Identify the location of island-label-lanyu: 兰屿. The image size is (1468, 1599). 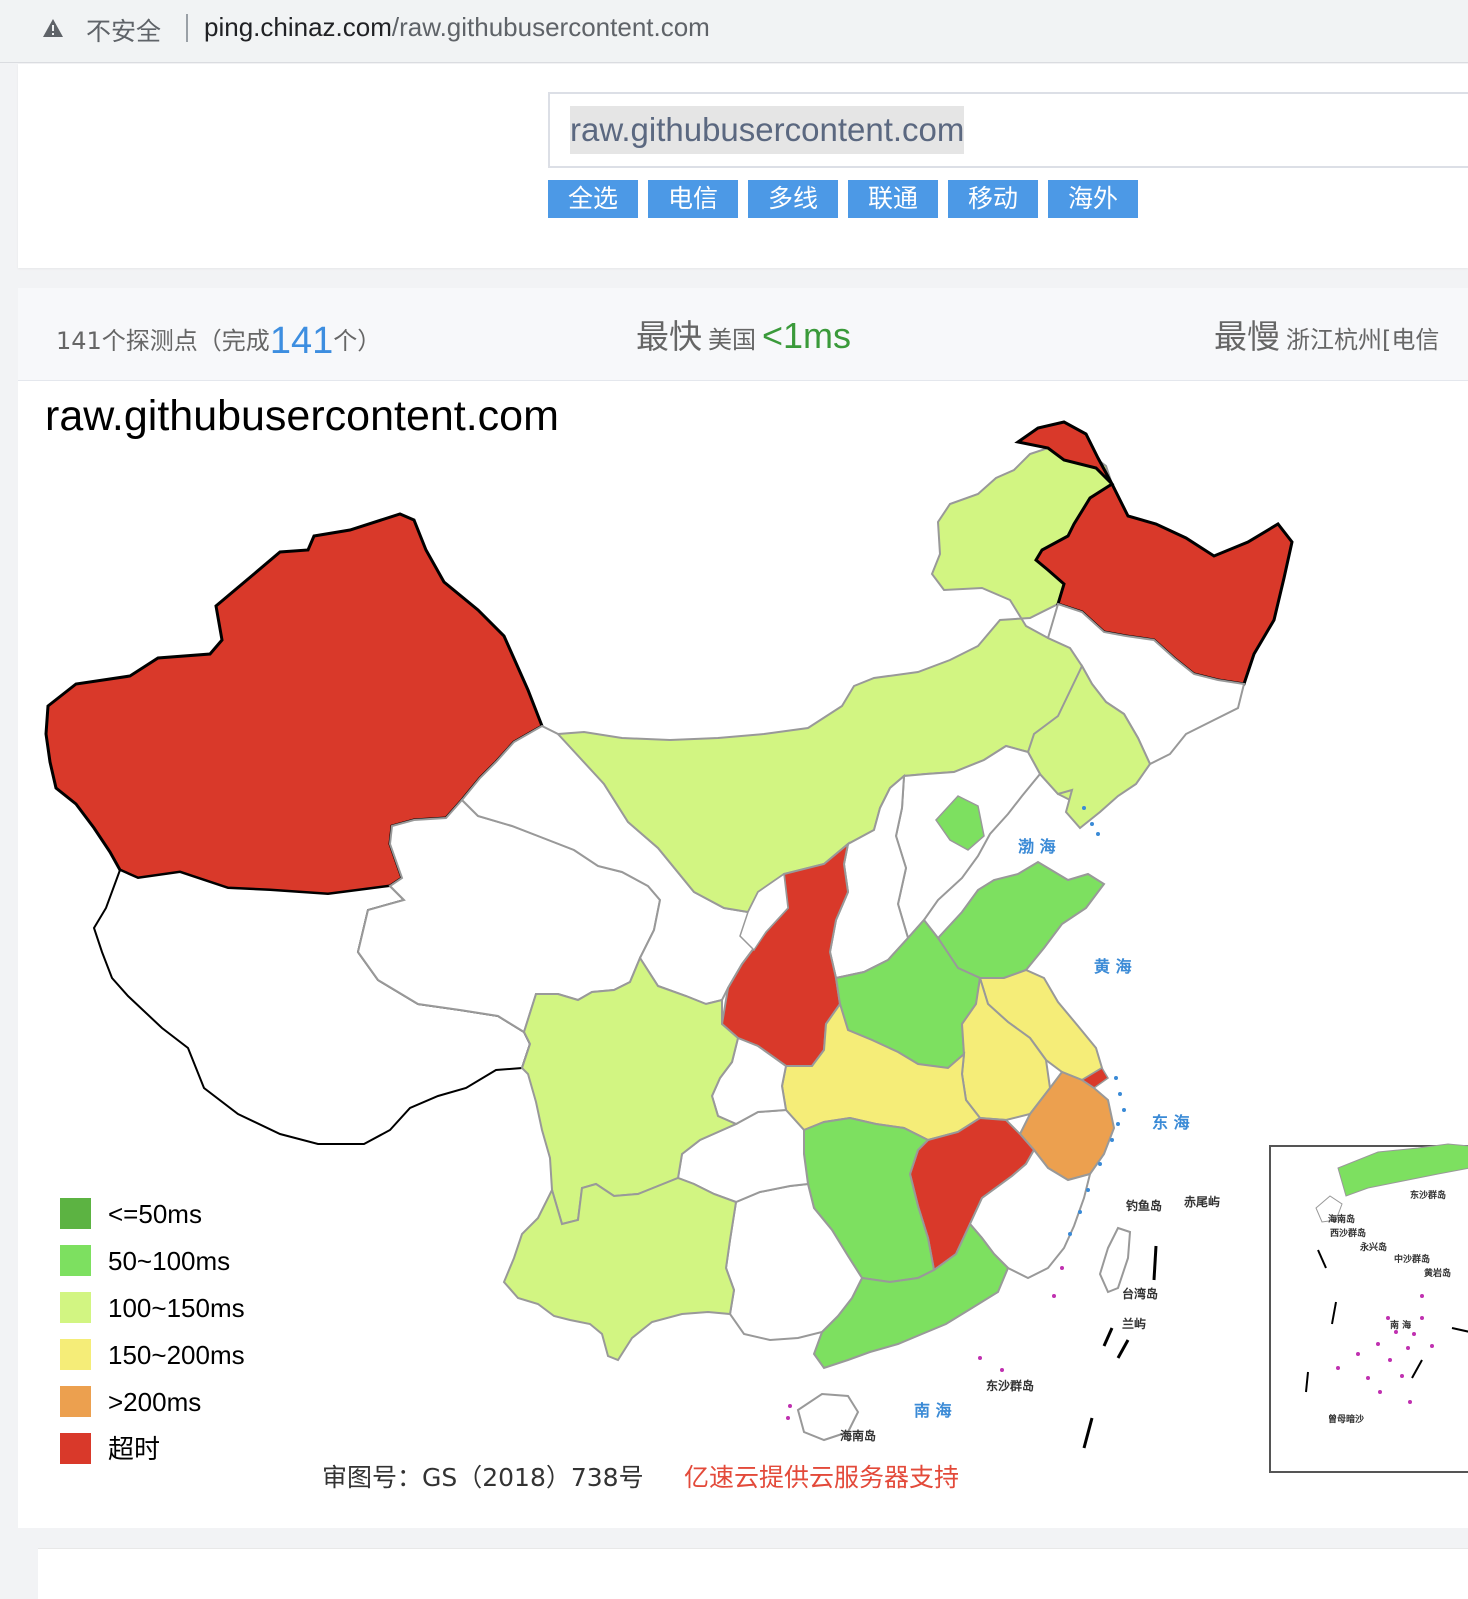
(1134, 1323).